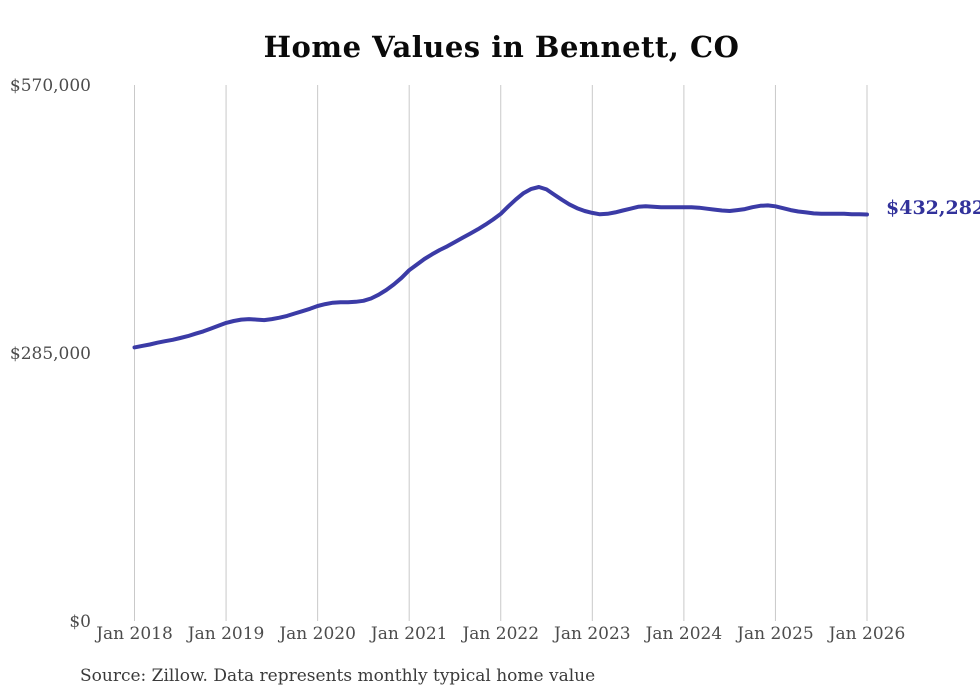 Image resolution: width=980 pixels, height=699 pixels. I want to click on x-tick-label: Jan 2021, so click(408, 634).